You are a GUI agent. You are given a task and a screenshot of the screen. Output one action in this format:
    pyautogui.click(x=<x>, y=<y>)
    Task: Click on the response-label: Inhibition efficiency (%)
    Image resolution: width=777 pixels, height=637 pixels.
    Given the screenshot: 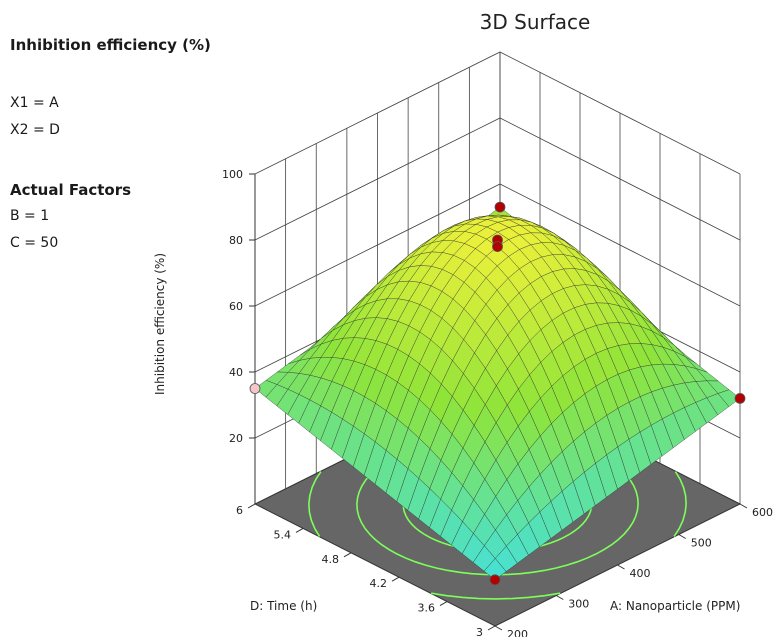 What is the action you would take?
    pyautogui.click(x=110, y=45)
    